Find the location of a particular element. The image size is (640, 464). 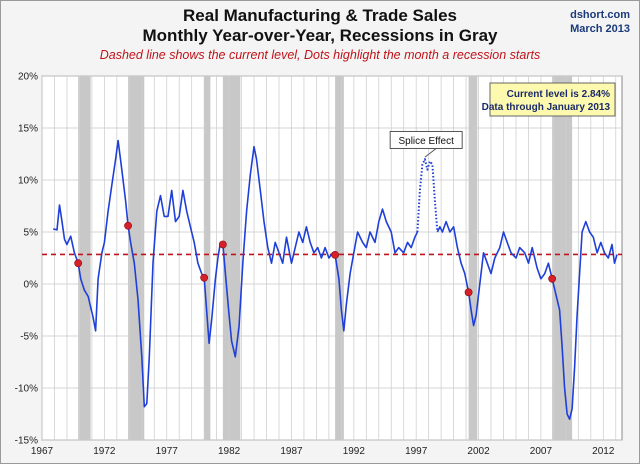

current-level-box is located at coordinates (552, 99).